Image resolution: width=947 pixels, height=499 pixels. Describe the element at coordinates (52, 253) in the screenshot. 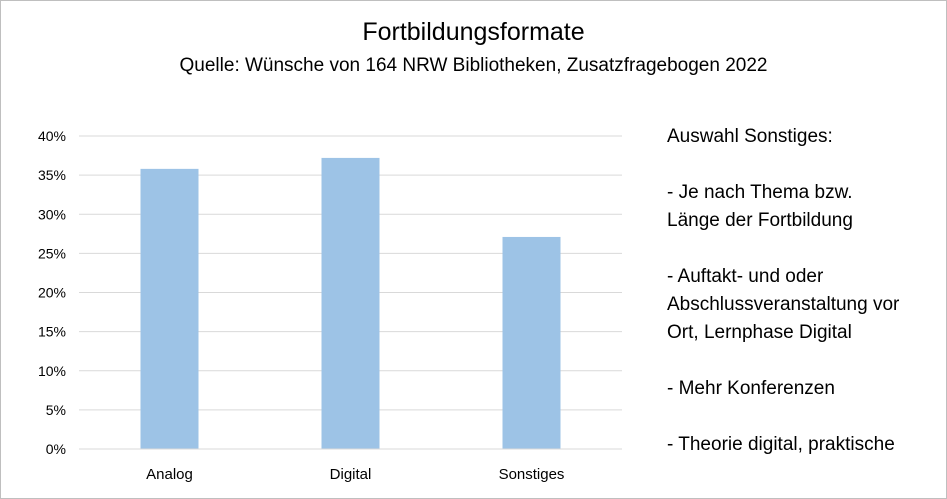

I see `y-tick-label: 25%` at that location.